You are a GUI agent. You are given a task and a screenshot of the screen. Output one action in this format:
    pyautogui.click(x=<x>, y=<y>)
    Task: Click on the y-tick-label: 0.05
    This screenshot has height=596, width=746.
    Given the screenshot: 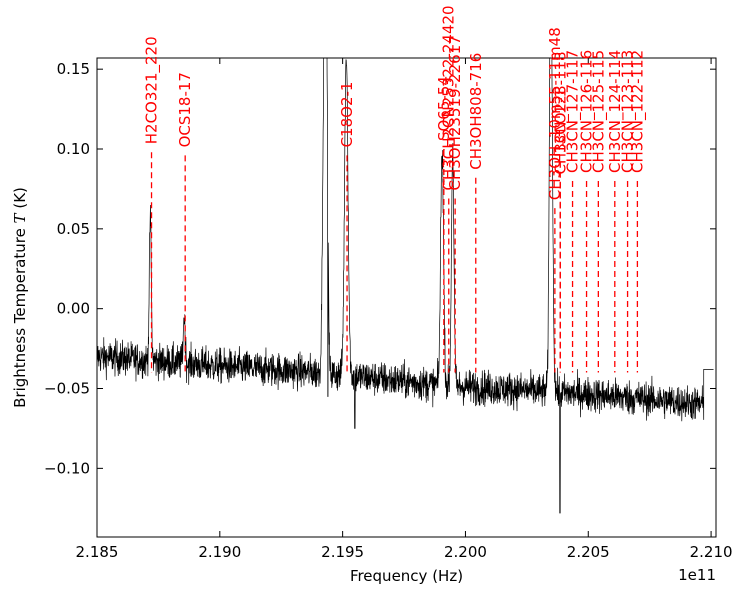 What is the action you would take?
    pyautogui.click(x=73, y=229)
    